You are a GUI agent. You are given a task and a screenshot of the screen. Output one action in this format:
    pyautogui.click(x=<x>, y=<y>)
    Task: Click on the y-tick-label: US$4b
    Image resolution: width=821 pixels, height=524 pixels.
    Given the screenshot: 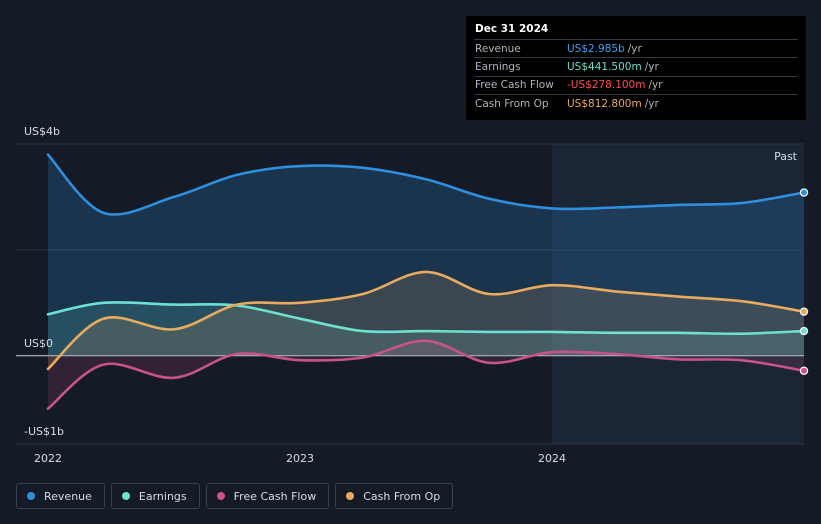 What is the action you would take?
    pyautogui.click(x=42, y=131)
    